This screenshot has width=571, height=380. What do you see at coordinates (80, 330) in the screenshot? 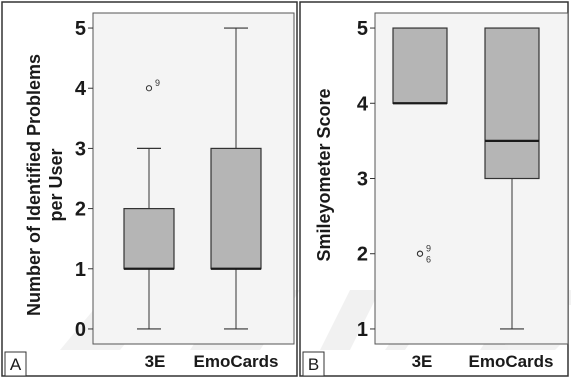
I see `y-tick-label: 0` at bounding box center [80, 330].